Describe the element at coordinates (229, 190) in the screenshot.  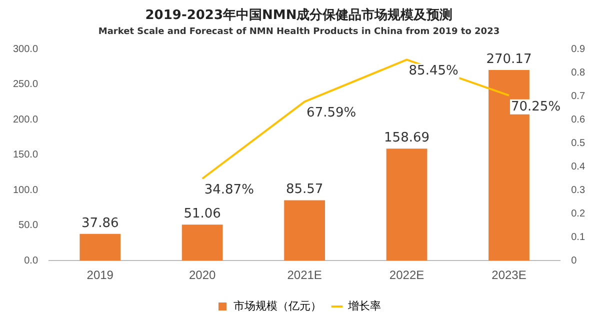
I see `data-label: 34.87%` at that location.